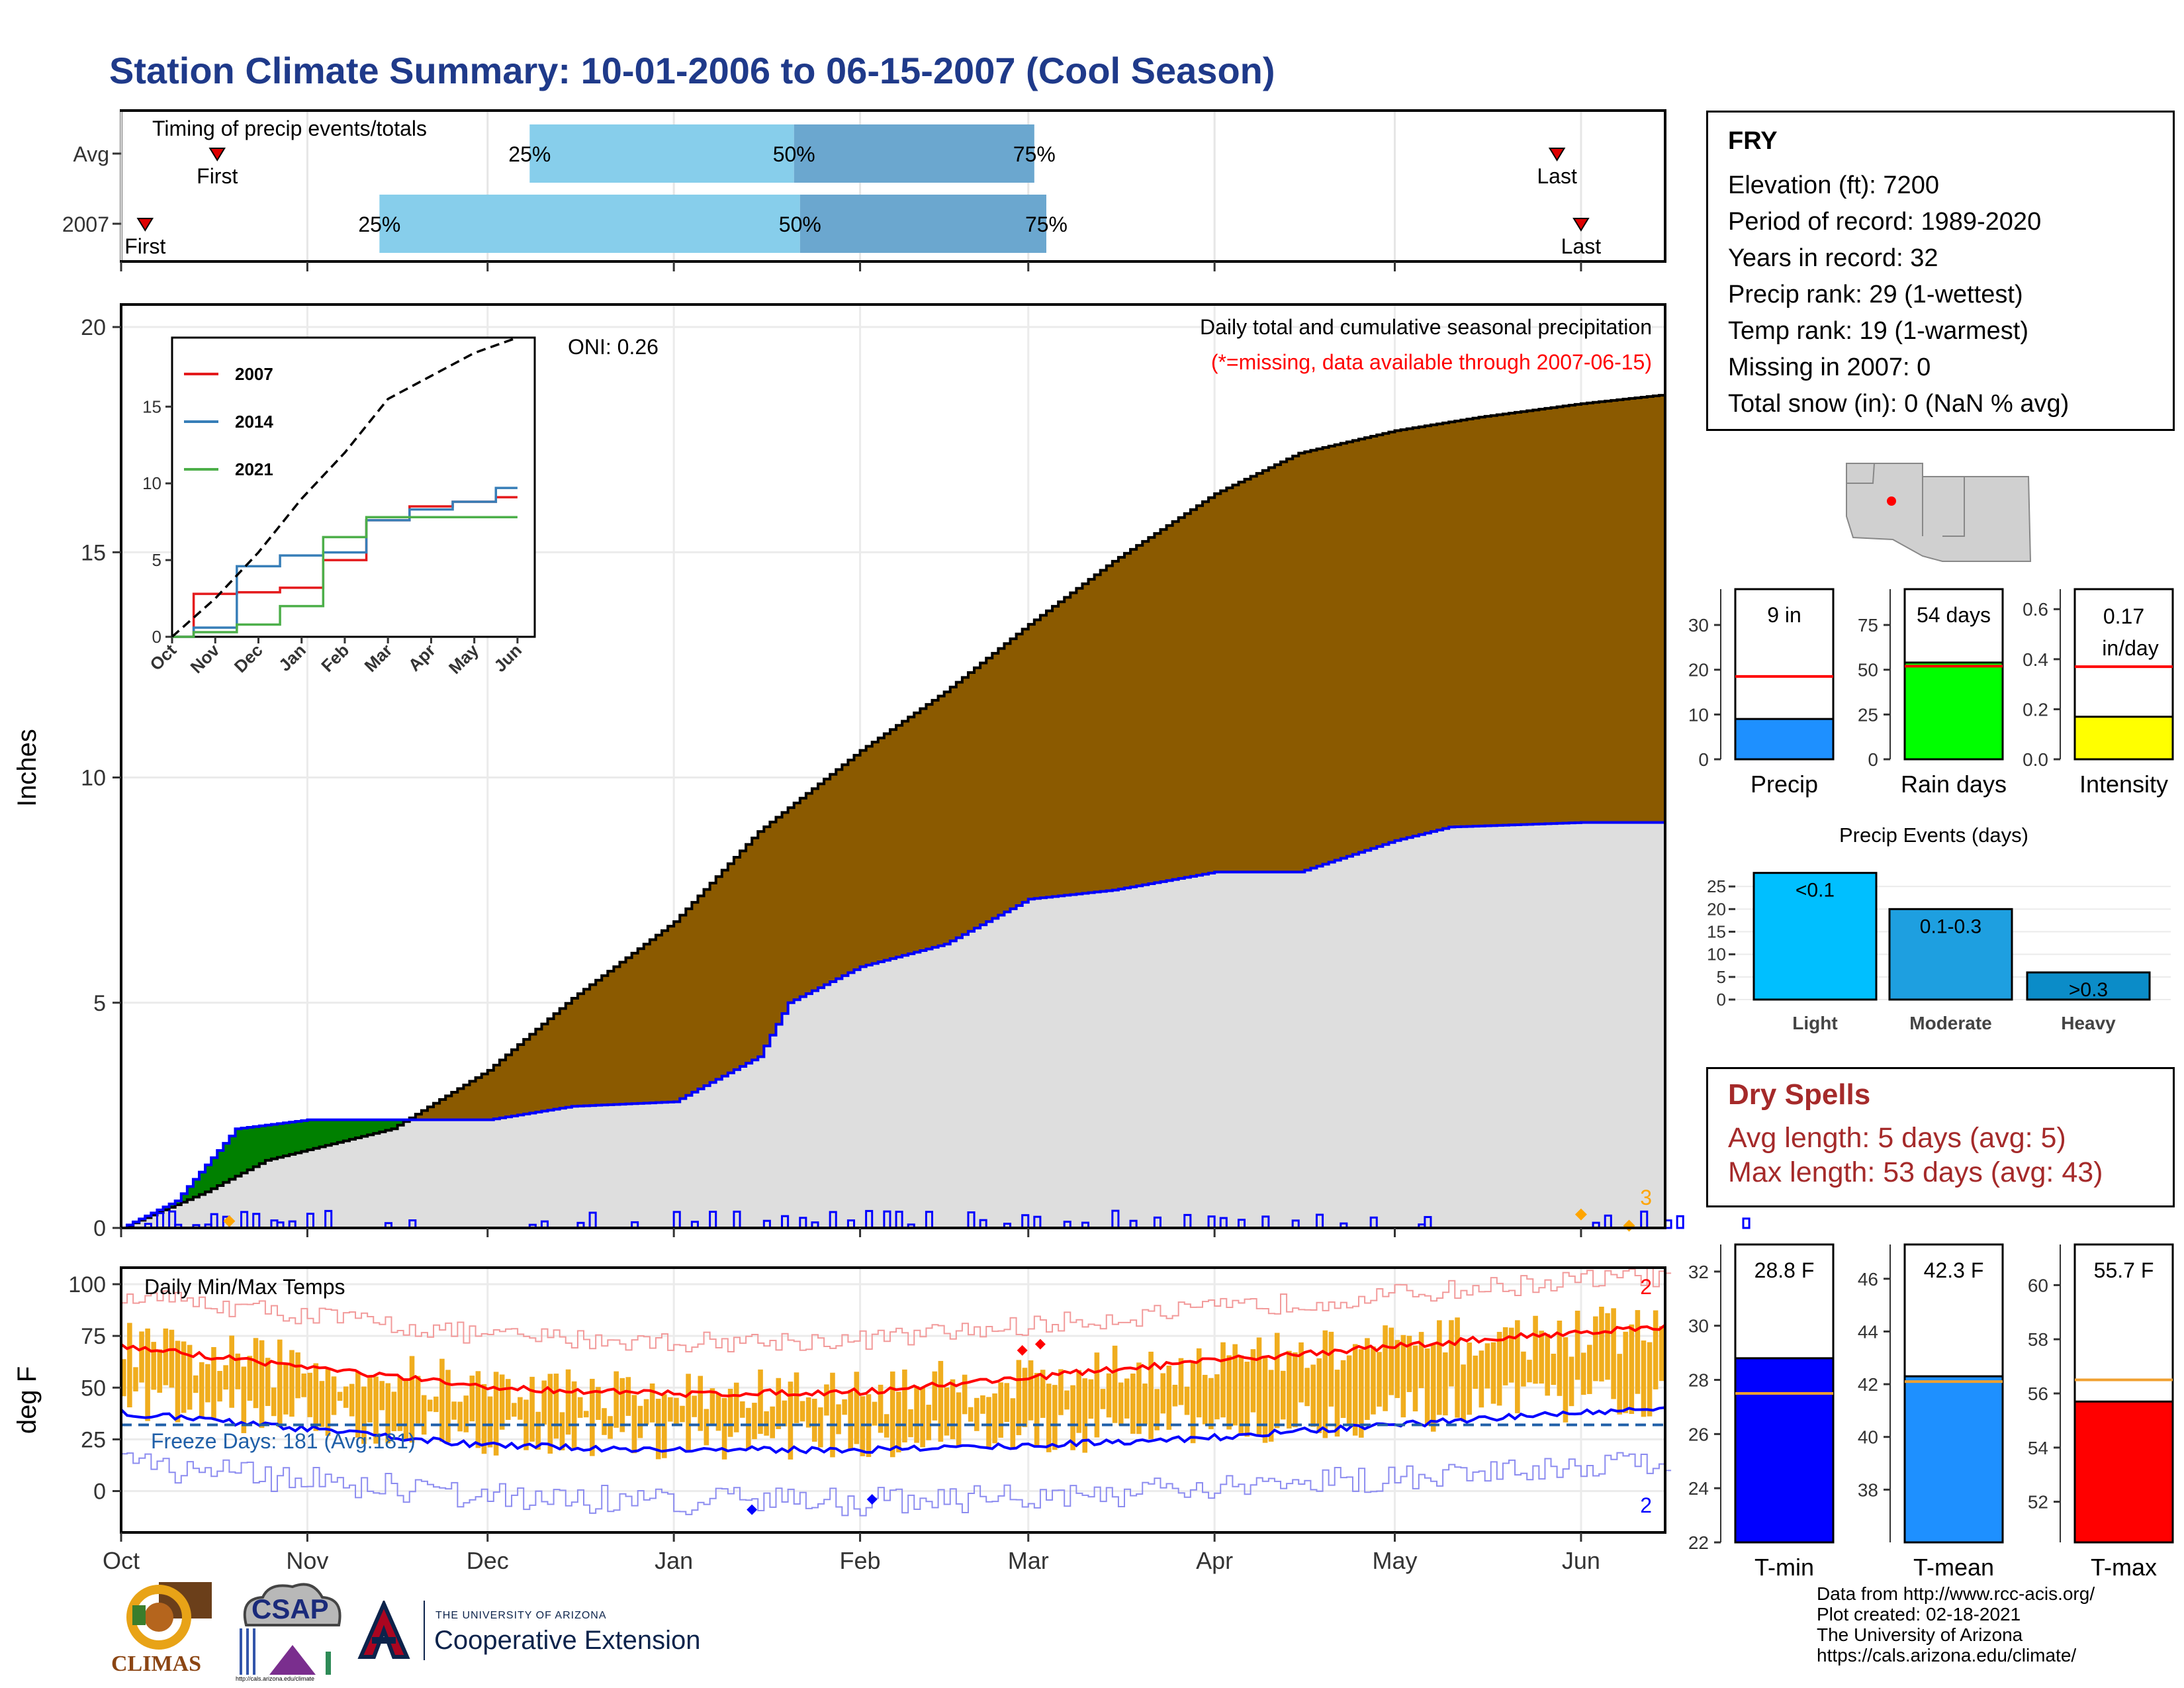  What do you see at coordinates (1919, 1614) in the screenshot?
I see `footer-line-created: Plot created: 02-18-2021` at bounding box center [1919, 1614].